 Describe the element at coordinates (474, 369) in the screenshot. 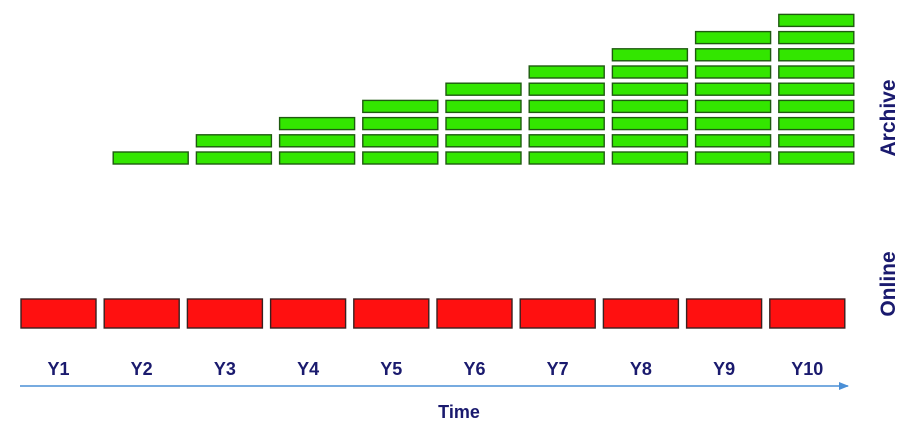

I see `year-label-y6: Y6` at that location.